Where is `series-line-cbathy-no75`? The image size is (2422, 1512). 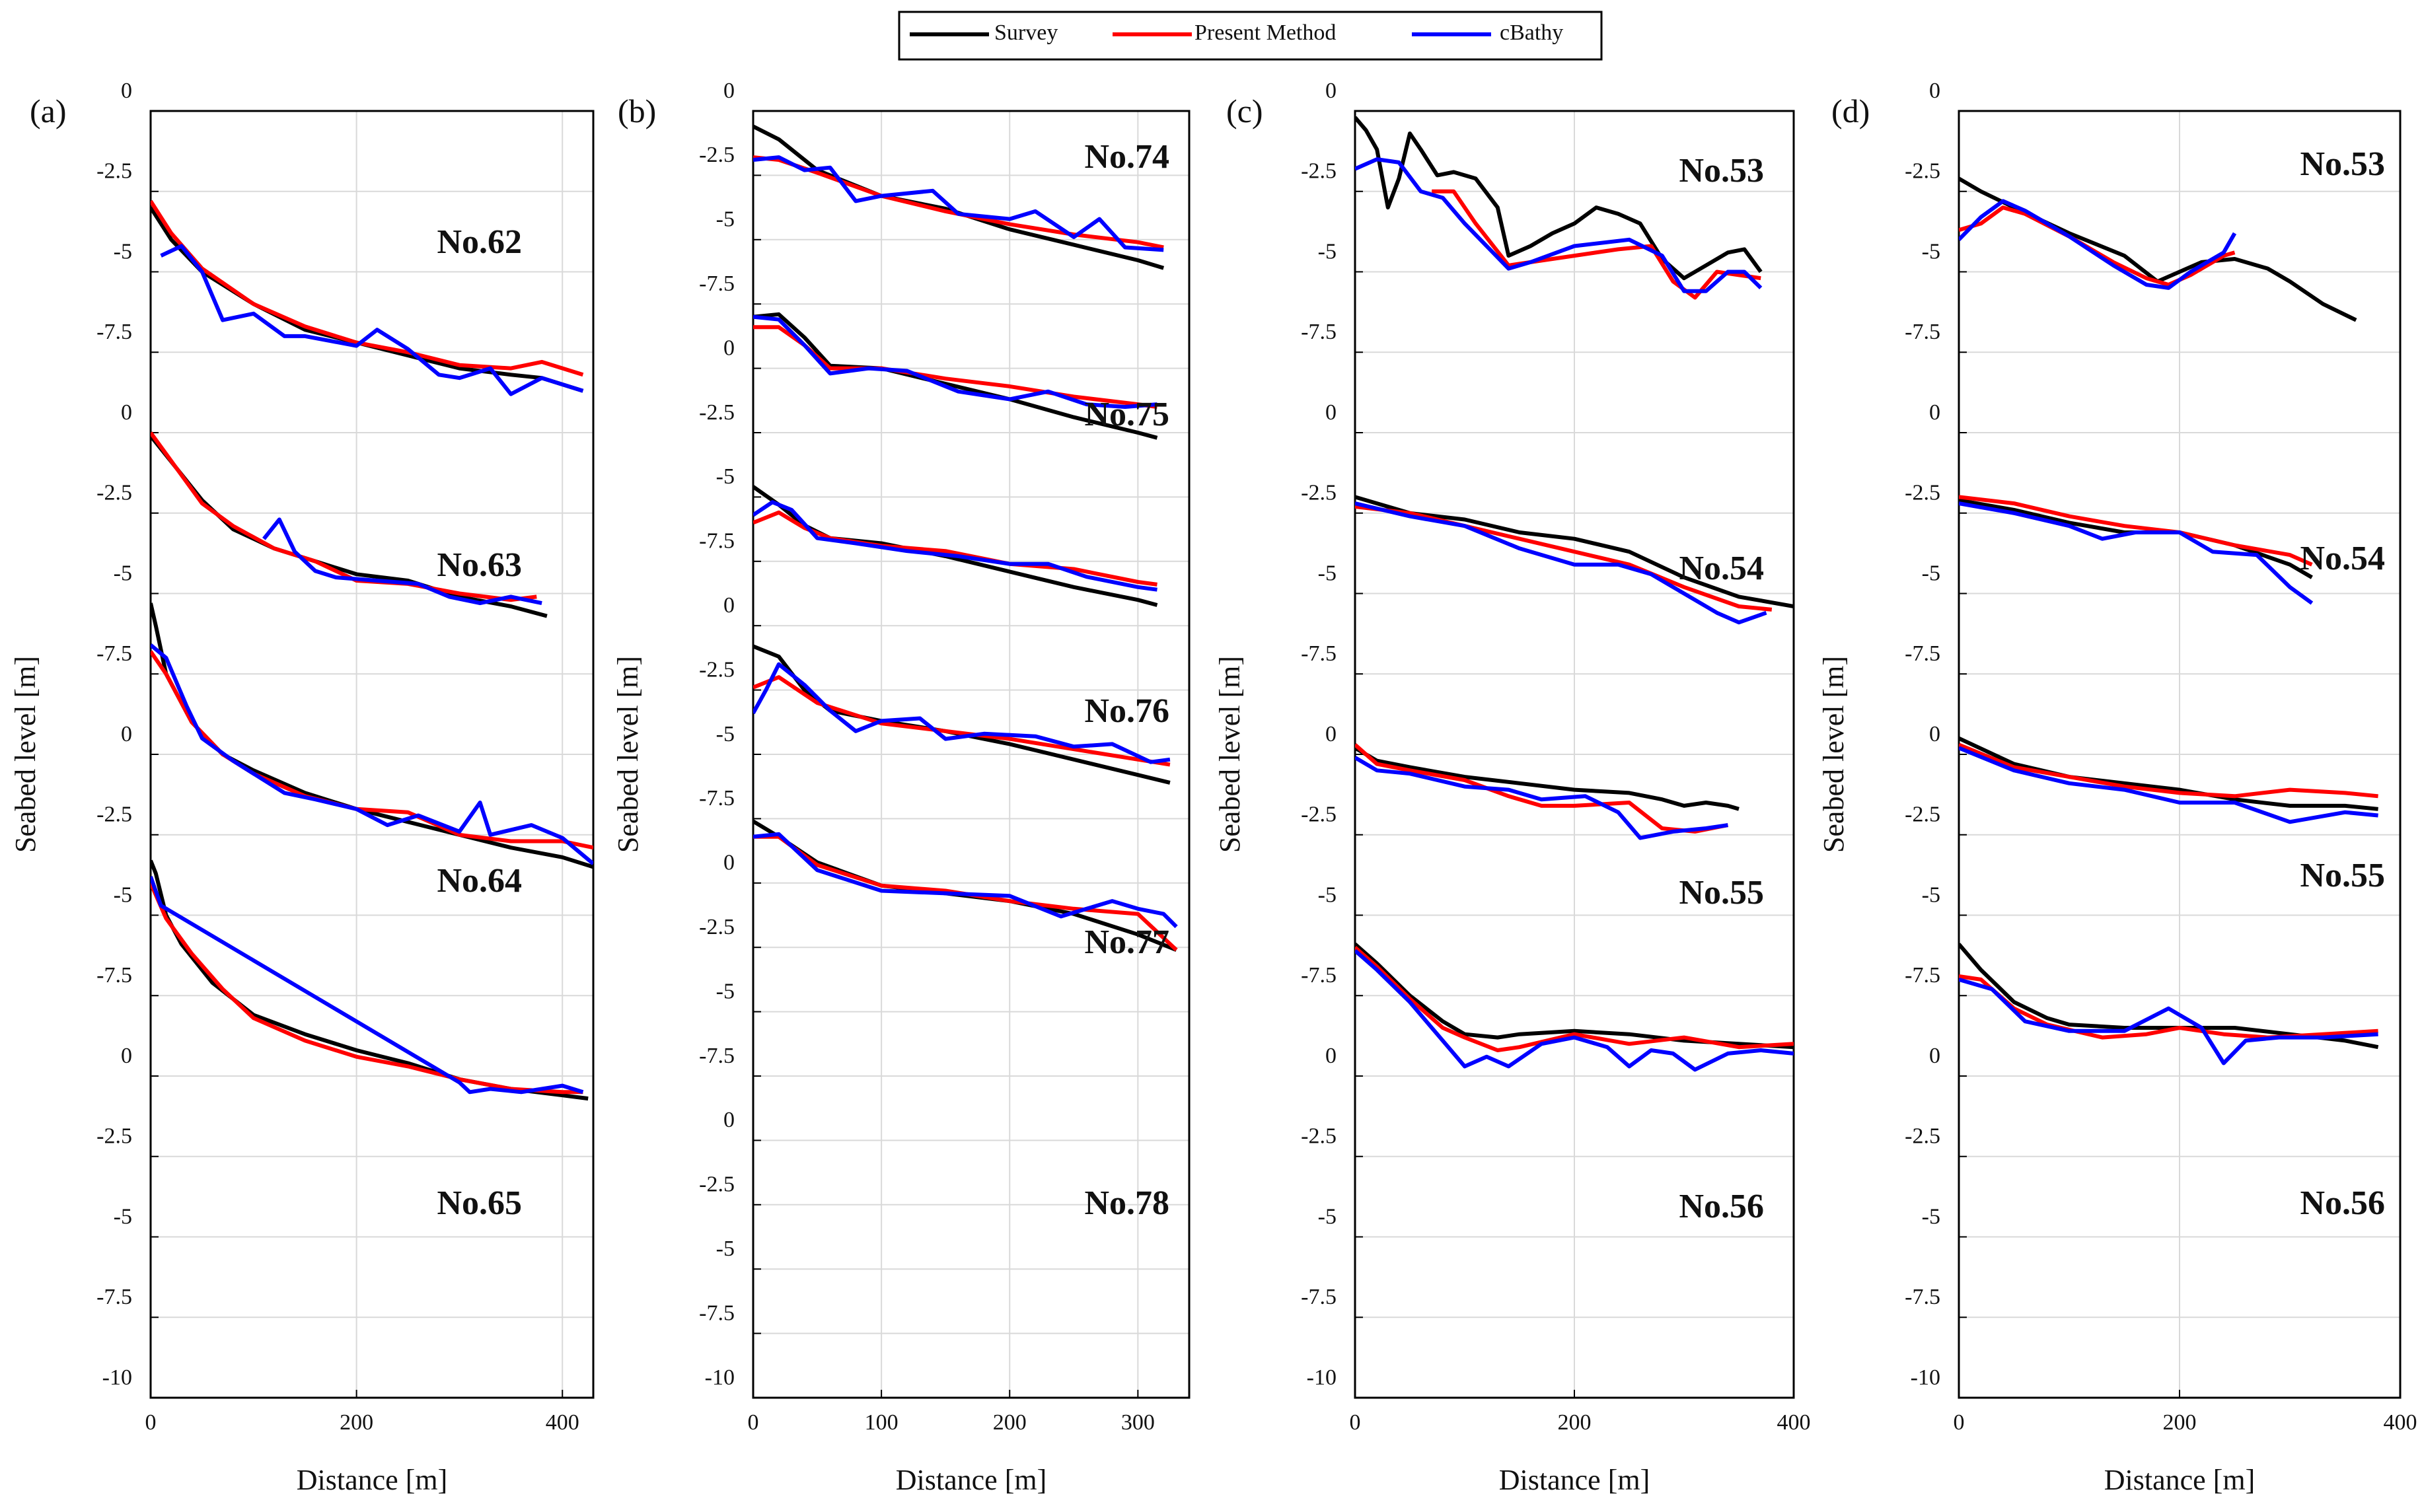
series-line-cbathy-no75 is located at coordinates (955, 362).